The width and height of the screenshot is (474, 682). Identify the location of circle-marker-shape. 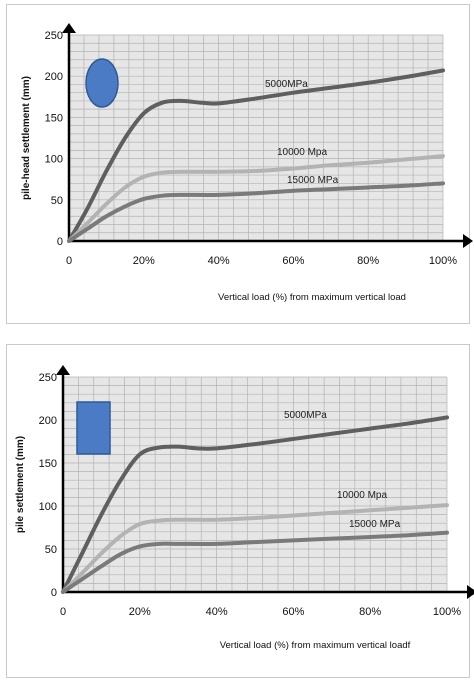
(102, 83).